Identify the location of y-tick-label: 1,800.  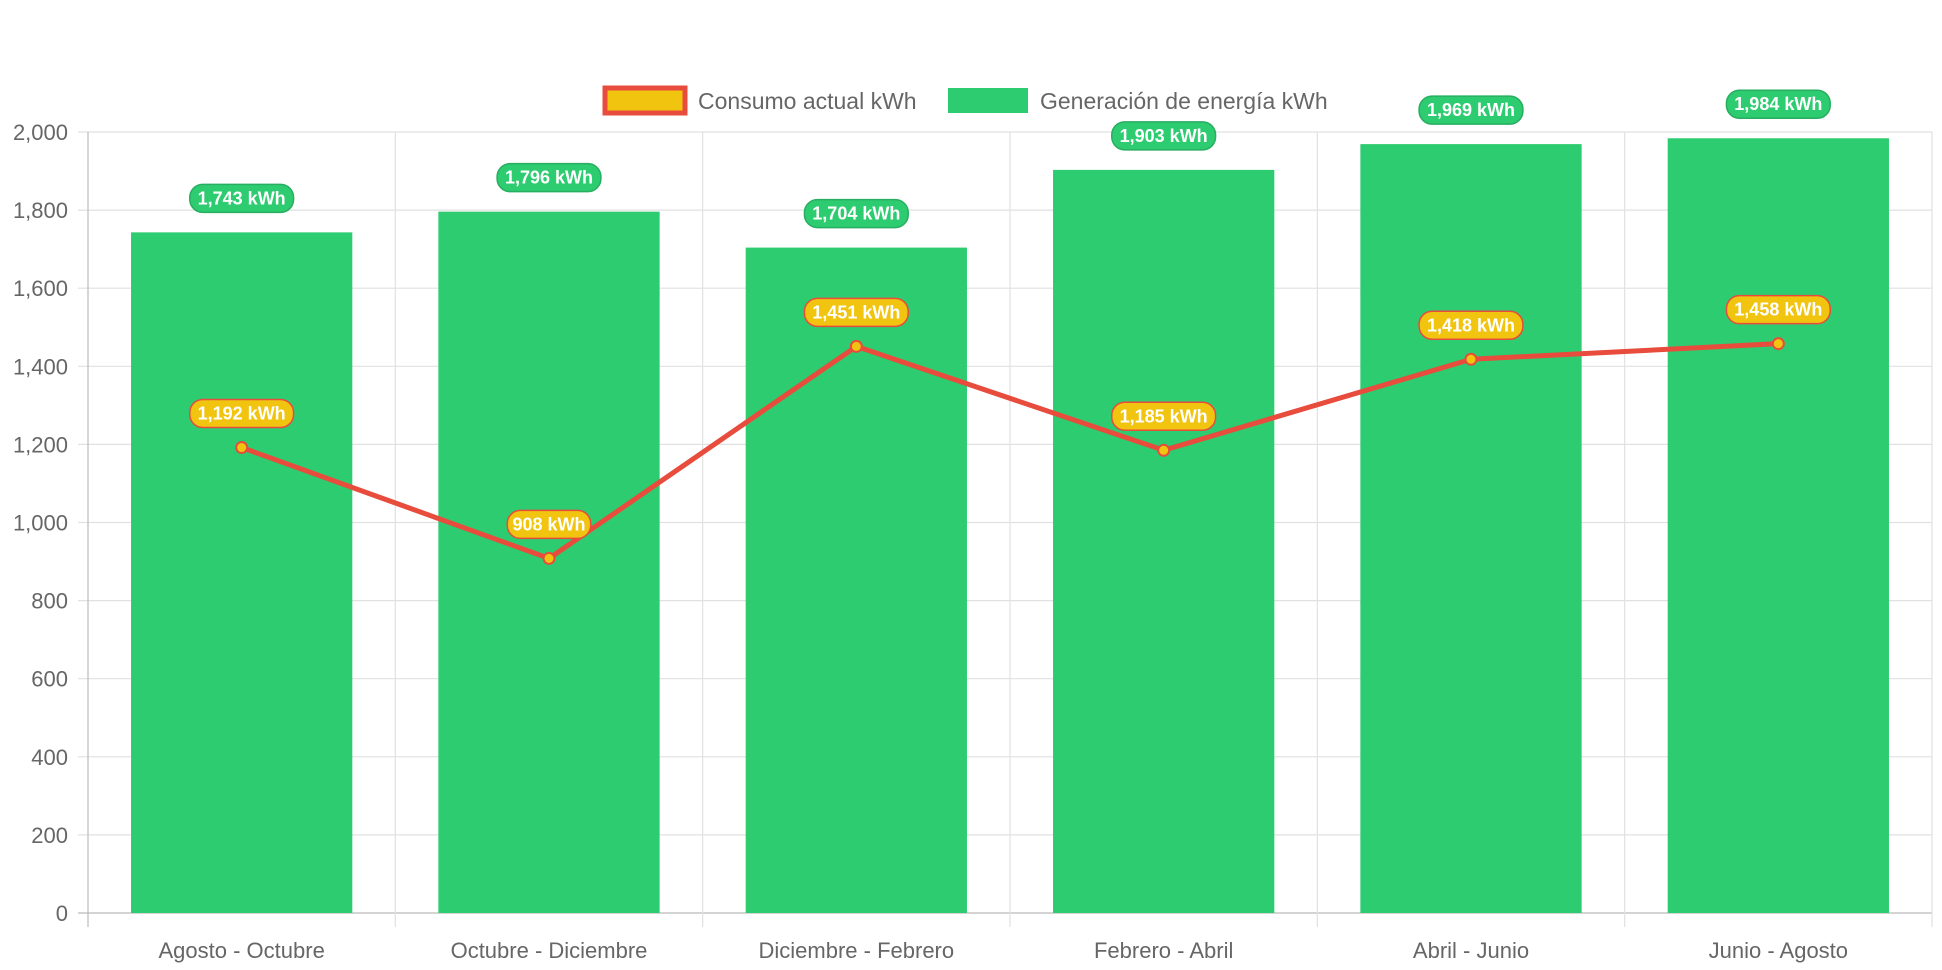
(40, 210).